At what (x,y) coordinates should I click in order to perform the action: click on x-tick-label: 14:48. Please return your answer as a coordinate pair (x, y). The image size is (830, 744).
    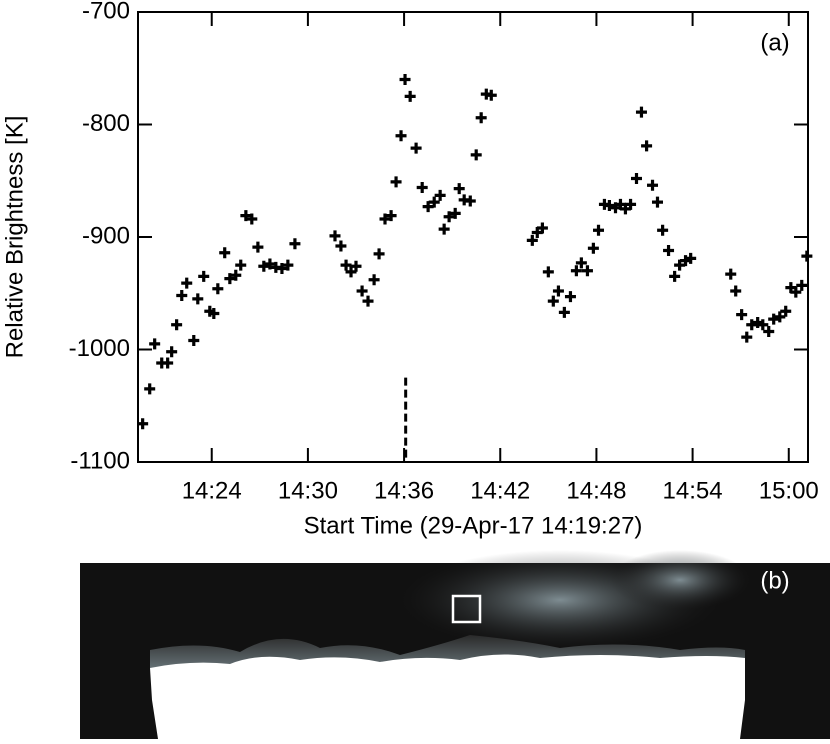
    Looking at the image, I should click on (596, 490).